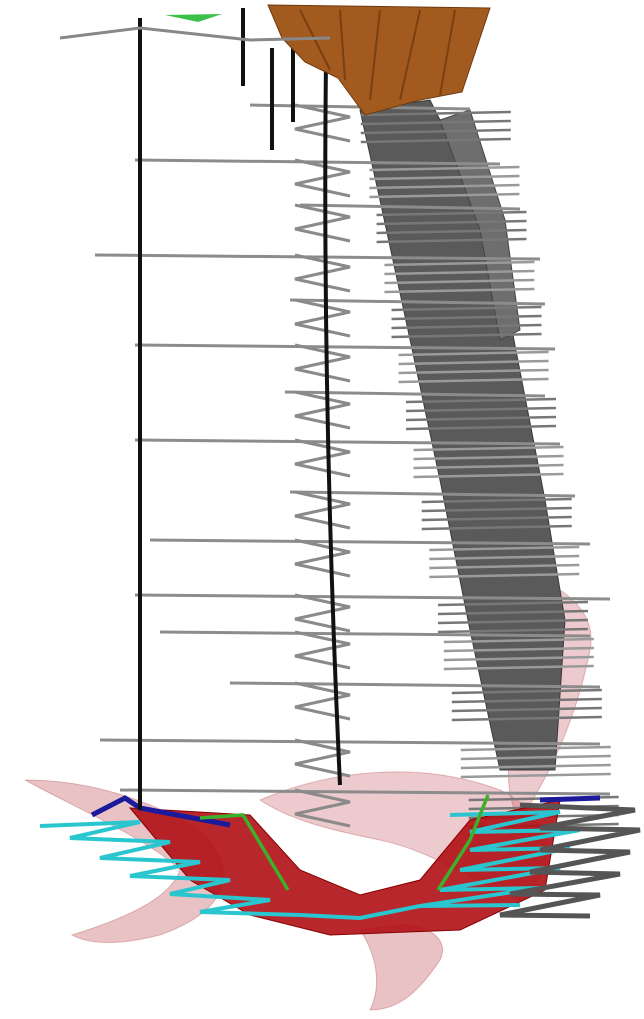 The width and height of the screenshot is (644, 1019). I want to click on ramp-link, so click(360, 912).